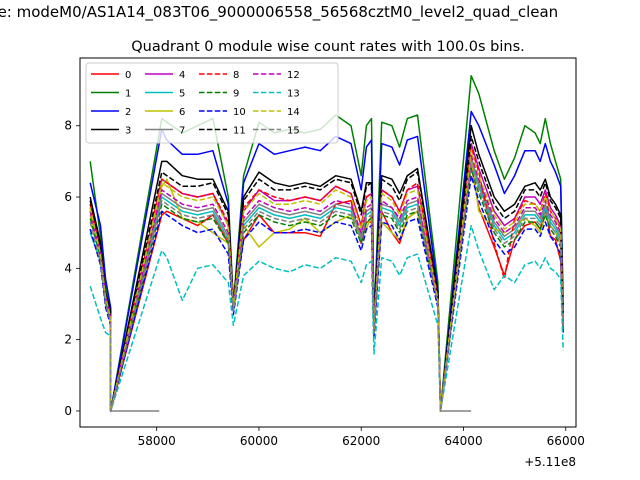 This screenshot has width=640, height=480. Describe the element at coordinates (182, 131) in the screenshot. I see `legend-label-7: 7` at that location.